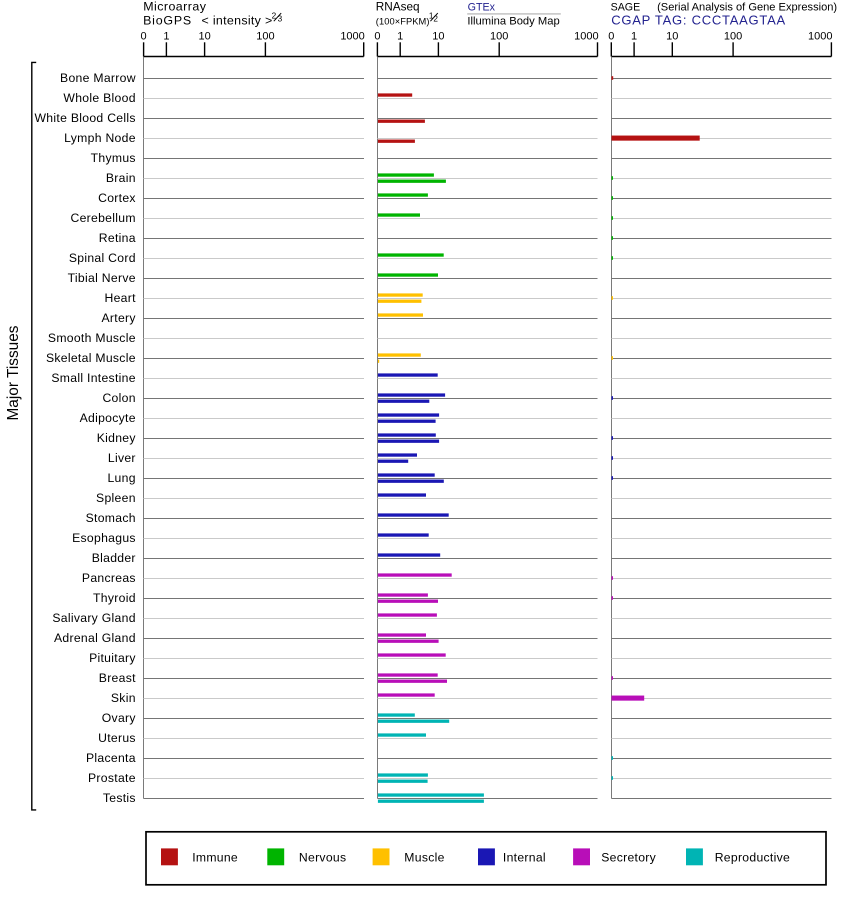 The width and height of the screenshot is (842, 900). I want to click on svg-text: Microarray, so click(174, 6).